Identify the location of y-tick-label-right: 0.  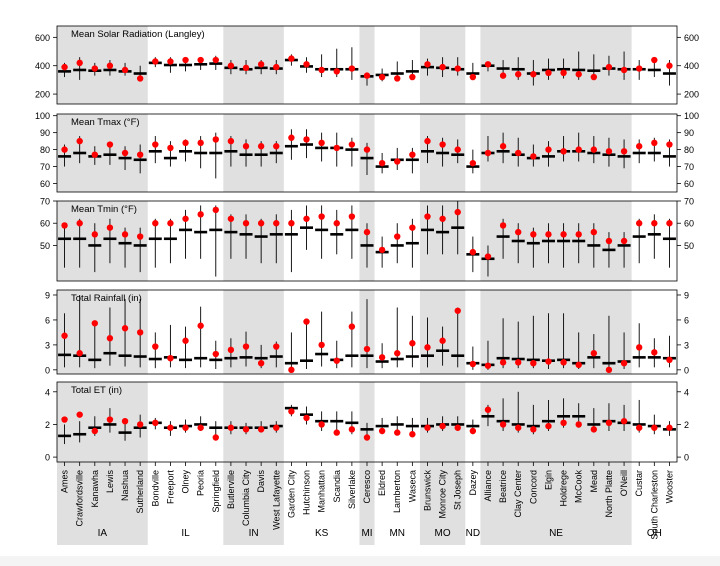
(686, 458).